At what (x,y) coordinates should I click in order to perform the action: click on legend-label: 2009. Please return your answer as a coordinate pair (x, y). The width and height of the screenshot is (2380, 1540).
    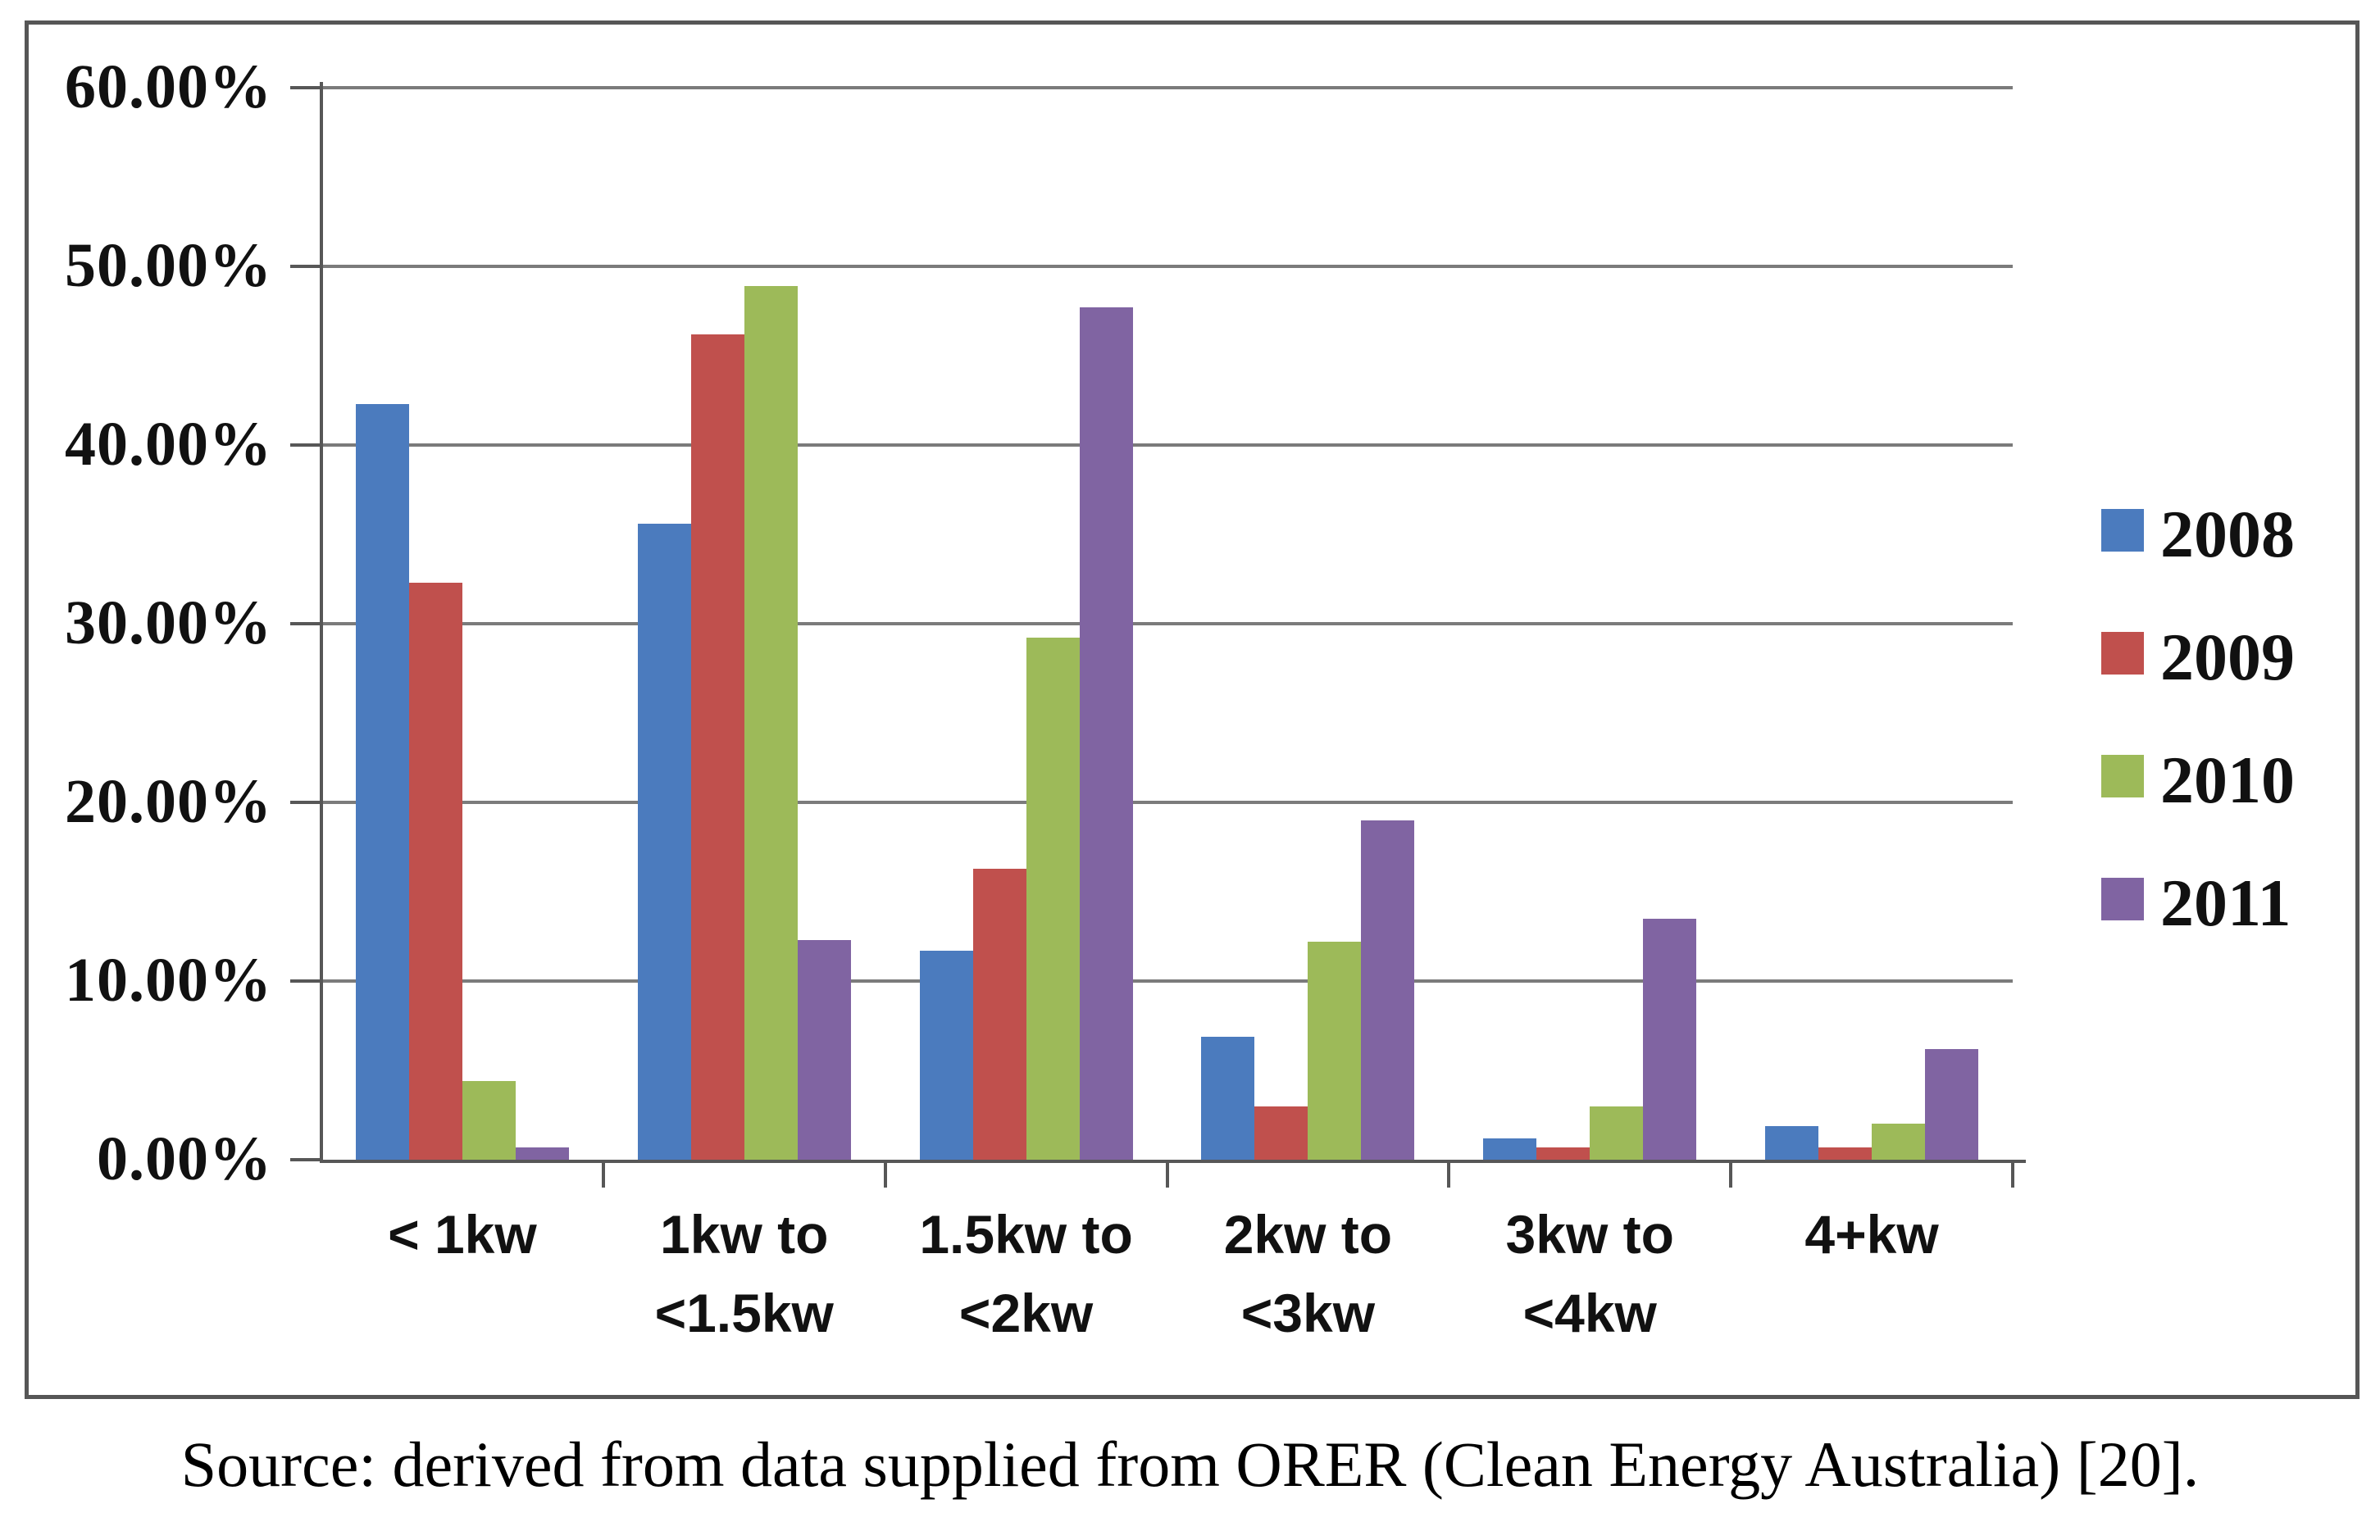
    Looking at the image, I should click on (2228, 657).